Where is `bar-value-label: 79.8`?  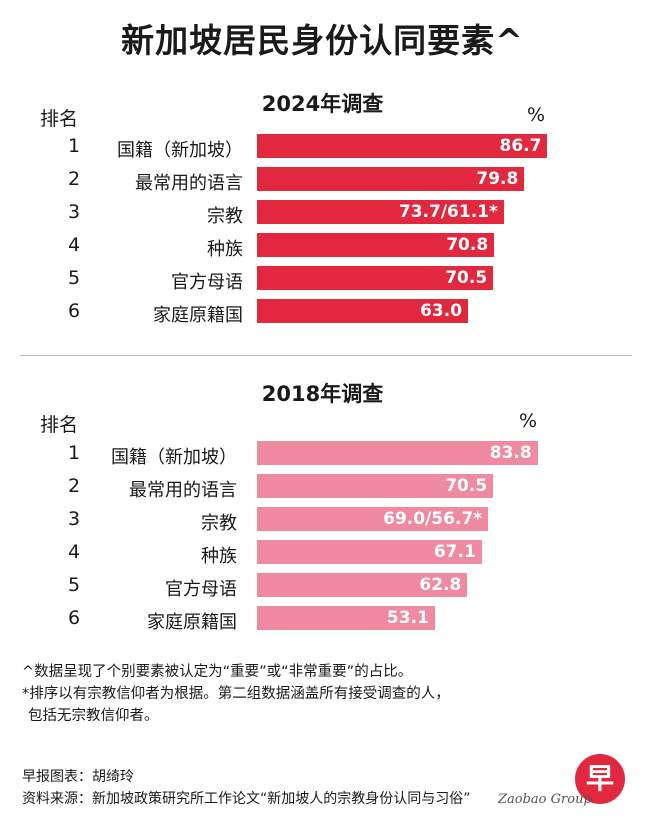 bar-value-label: 79.8 is located at coordinates (497, 179).